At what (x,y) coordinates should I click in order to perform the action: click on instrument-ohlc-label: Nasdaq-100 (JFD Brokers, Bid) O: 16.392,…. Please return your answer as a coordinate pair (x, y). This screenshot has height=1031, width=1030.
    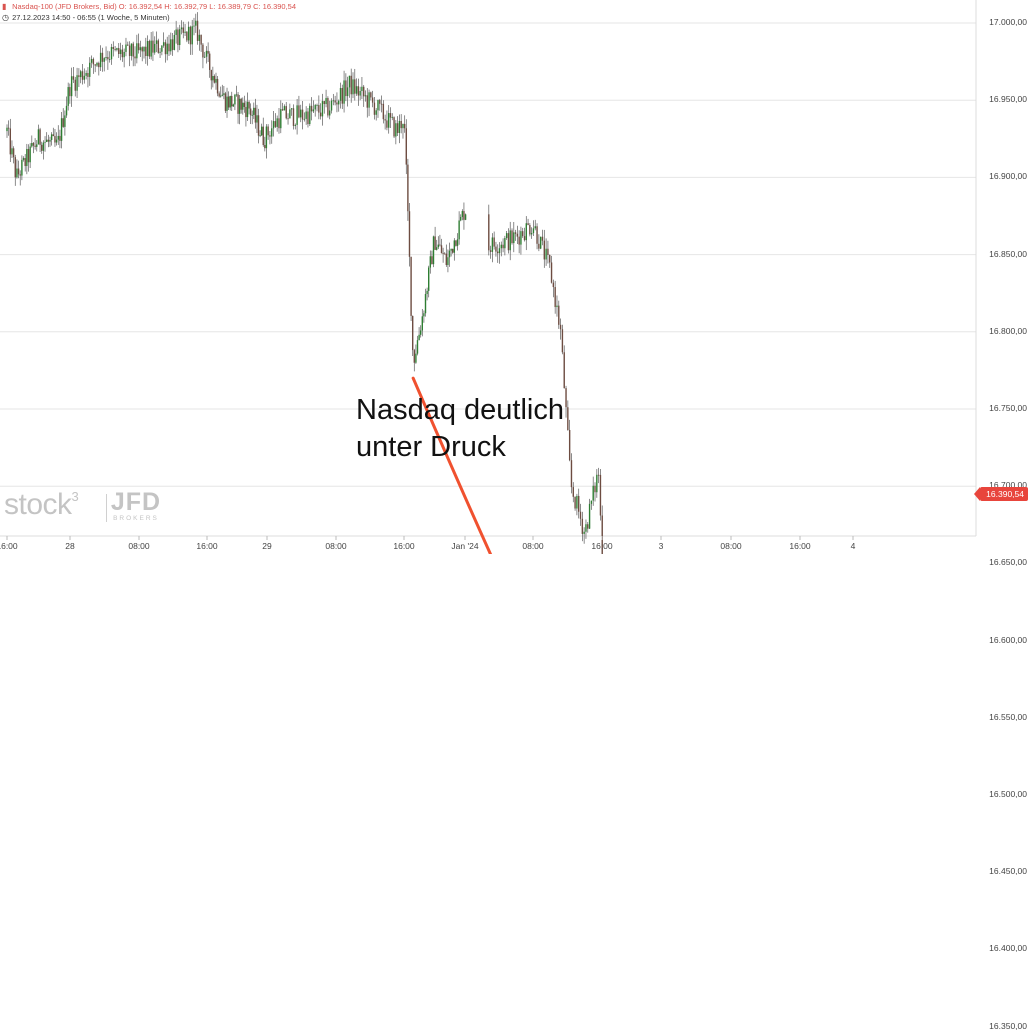
    Looking at the image, I should click on (154, 6).